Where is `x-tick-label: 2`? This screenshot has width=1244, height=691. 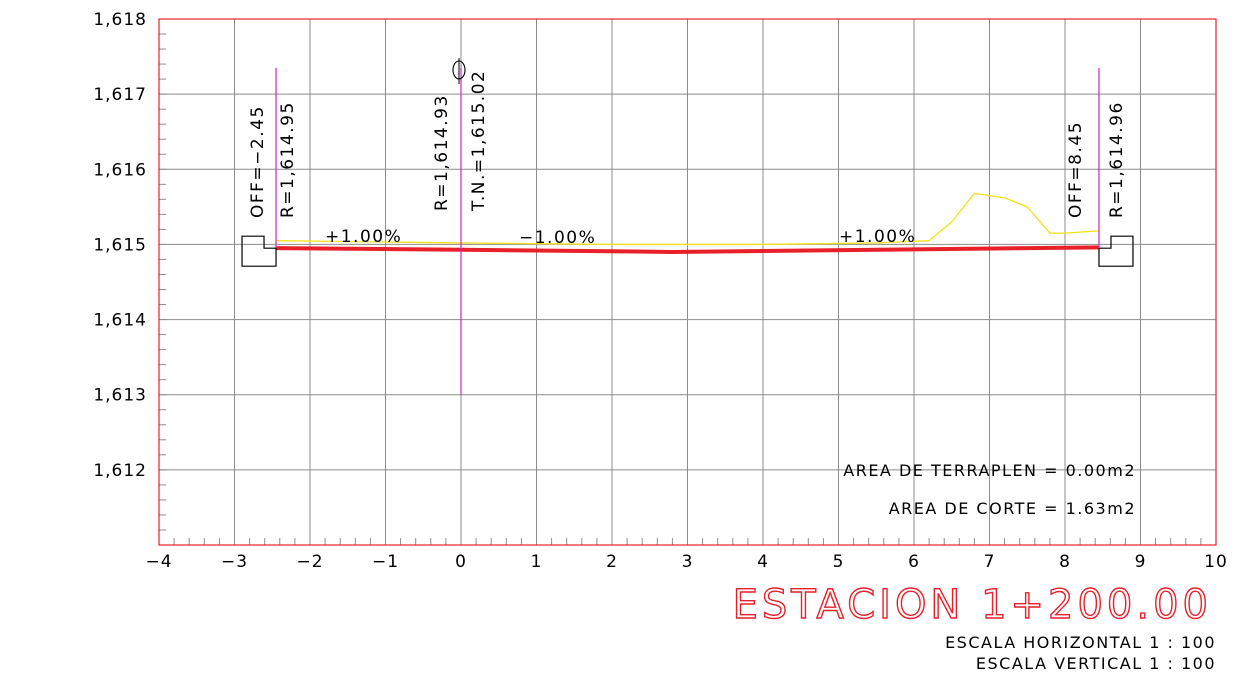 x-tick-label: 2 is located at coordinates (612, 562).